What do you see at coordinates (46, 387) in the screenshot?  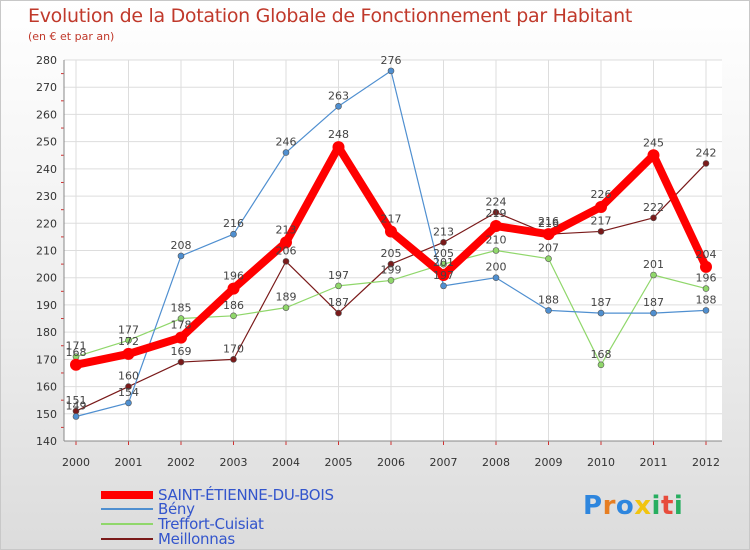 I see `y-tick-label: 160` at bounding box center [46, 387].